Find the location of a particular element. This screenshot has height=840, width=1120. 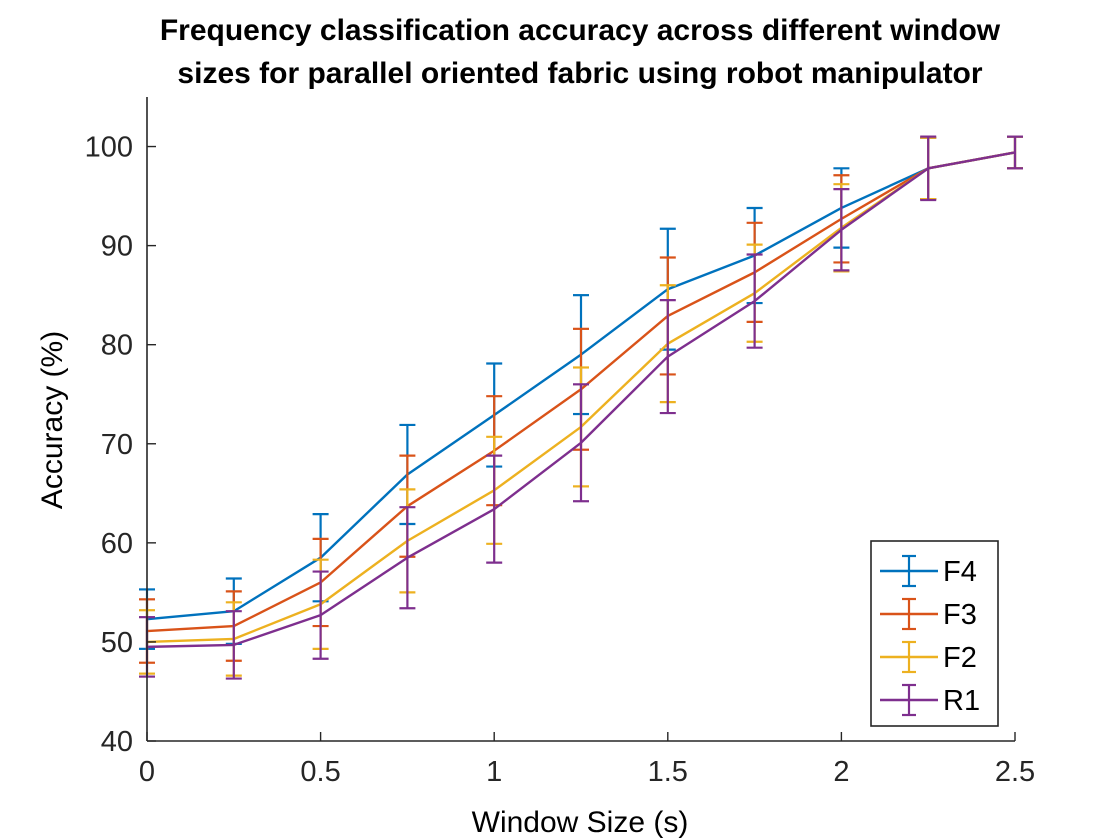

y-tick-label: 50 is located at coordinates (117, 643).